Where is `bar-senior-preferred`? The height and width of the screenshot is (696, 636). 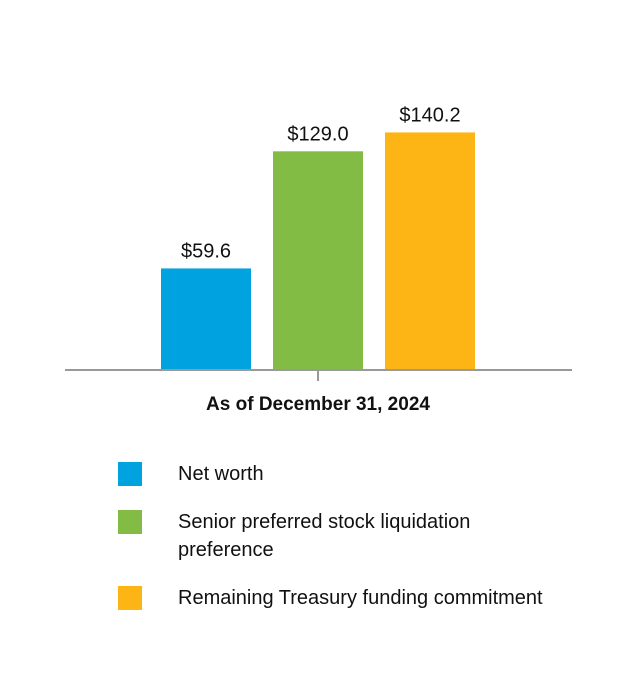 bar-senior-preferred is located at coordinates (318, 260).